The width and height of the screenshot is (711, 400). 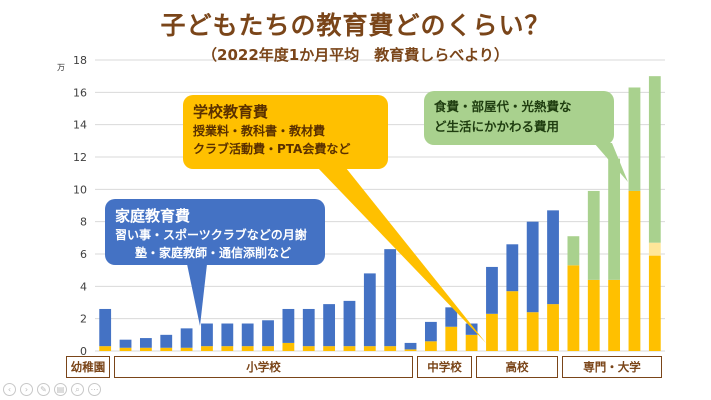 I want to click on chart-title: 子どもたちの教育費どのくらい？, so click(x=355, y=25).